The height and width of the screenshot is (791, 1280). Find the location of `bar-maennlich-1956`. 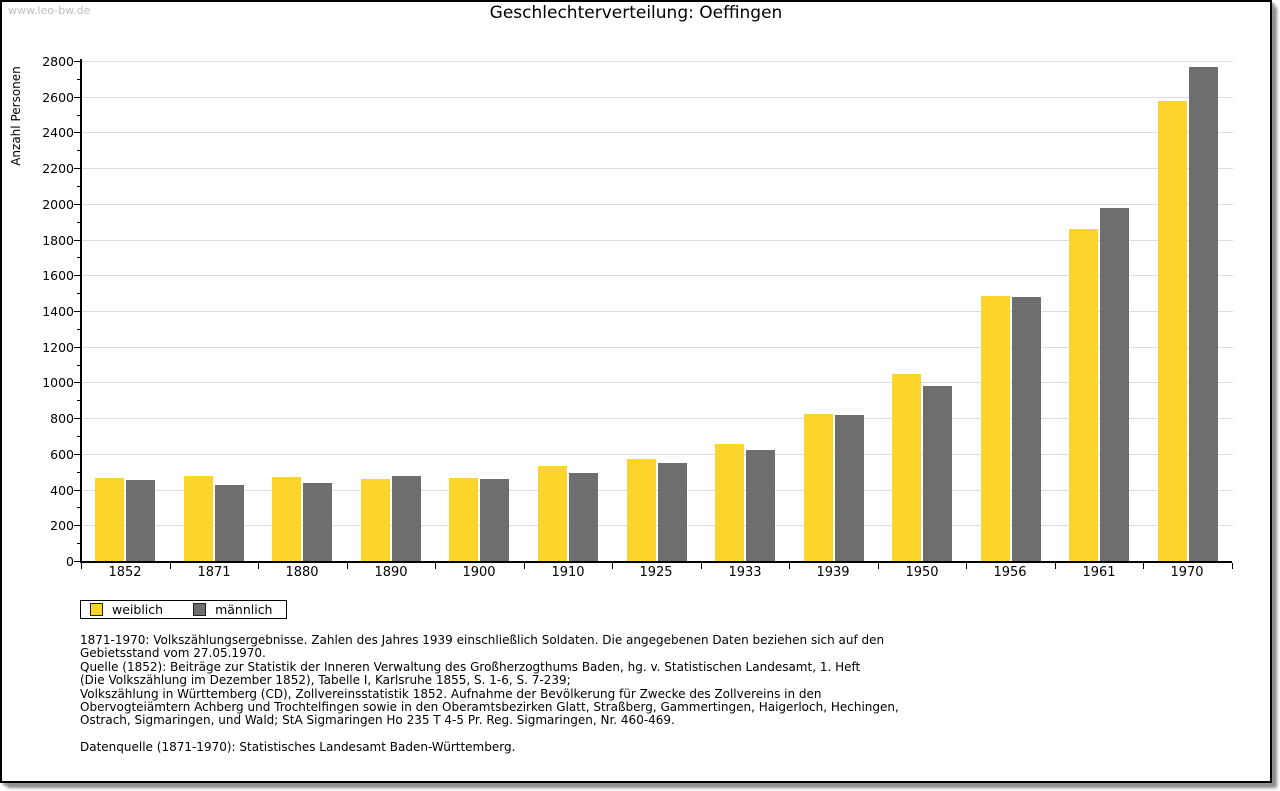

bar-maennlich-1956 is located at coordinates (1026, 429).